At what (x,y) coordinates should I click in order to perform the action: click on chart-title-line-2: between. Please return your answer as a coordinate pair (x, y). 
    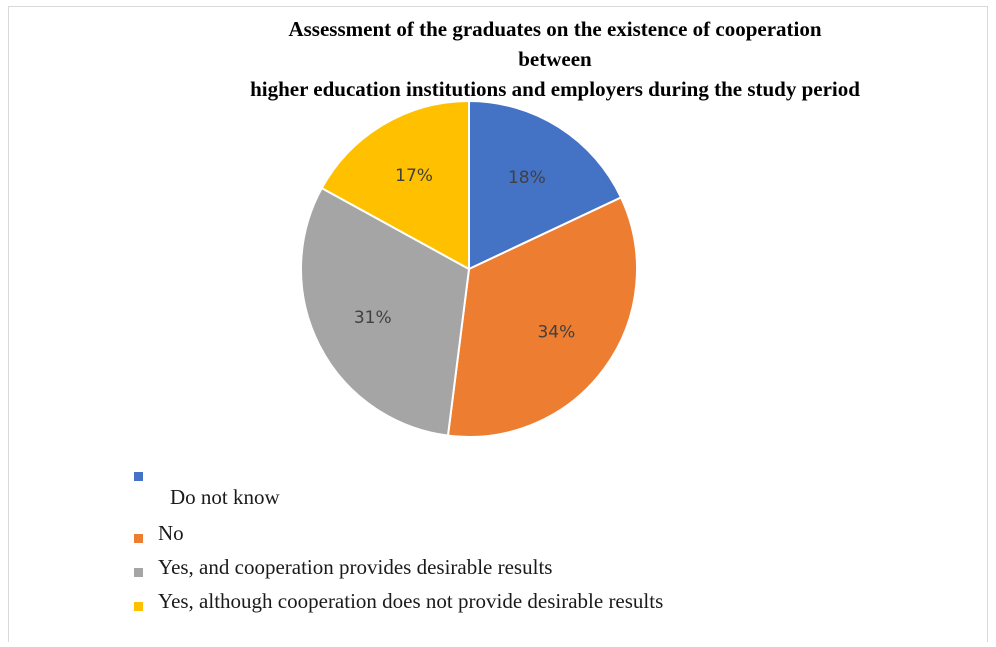
    Looking at the image, I should click on (555, 59).